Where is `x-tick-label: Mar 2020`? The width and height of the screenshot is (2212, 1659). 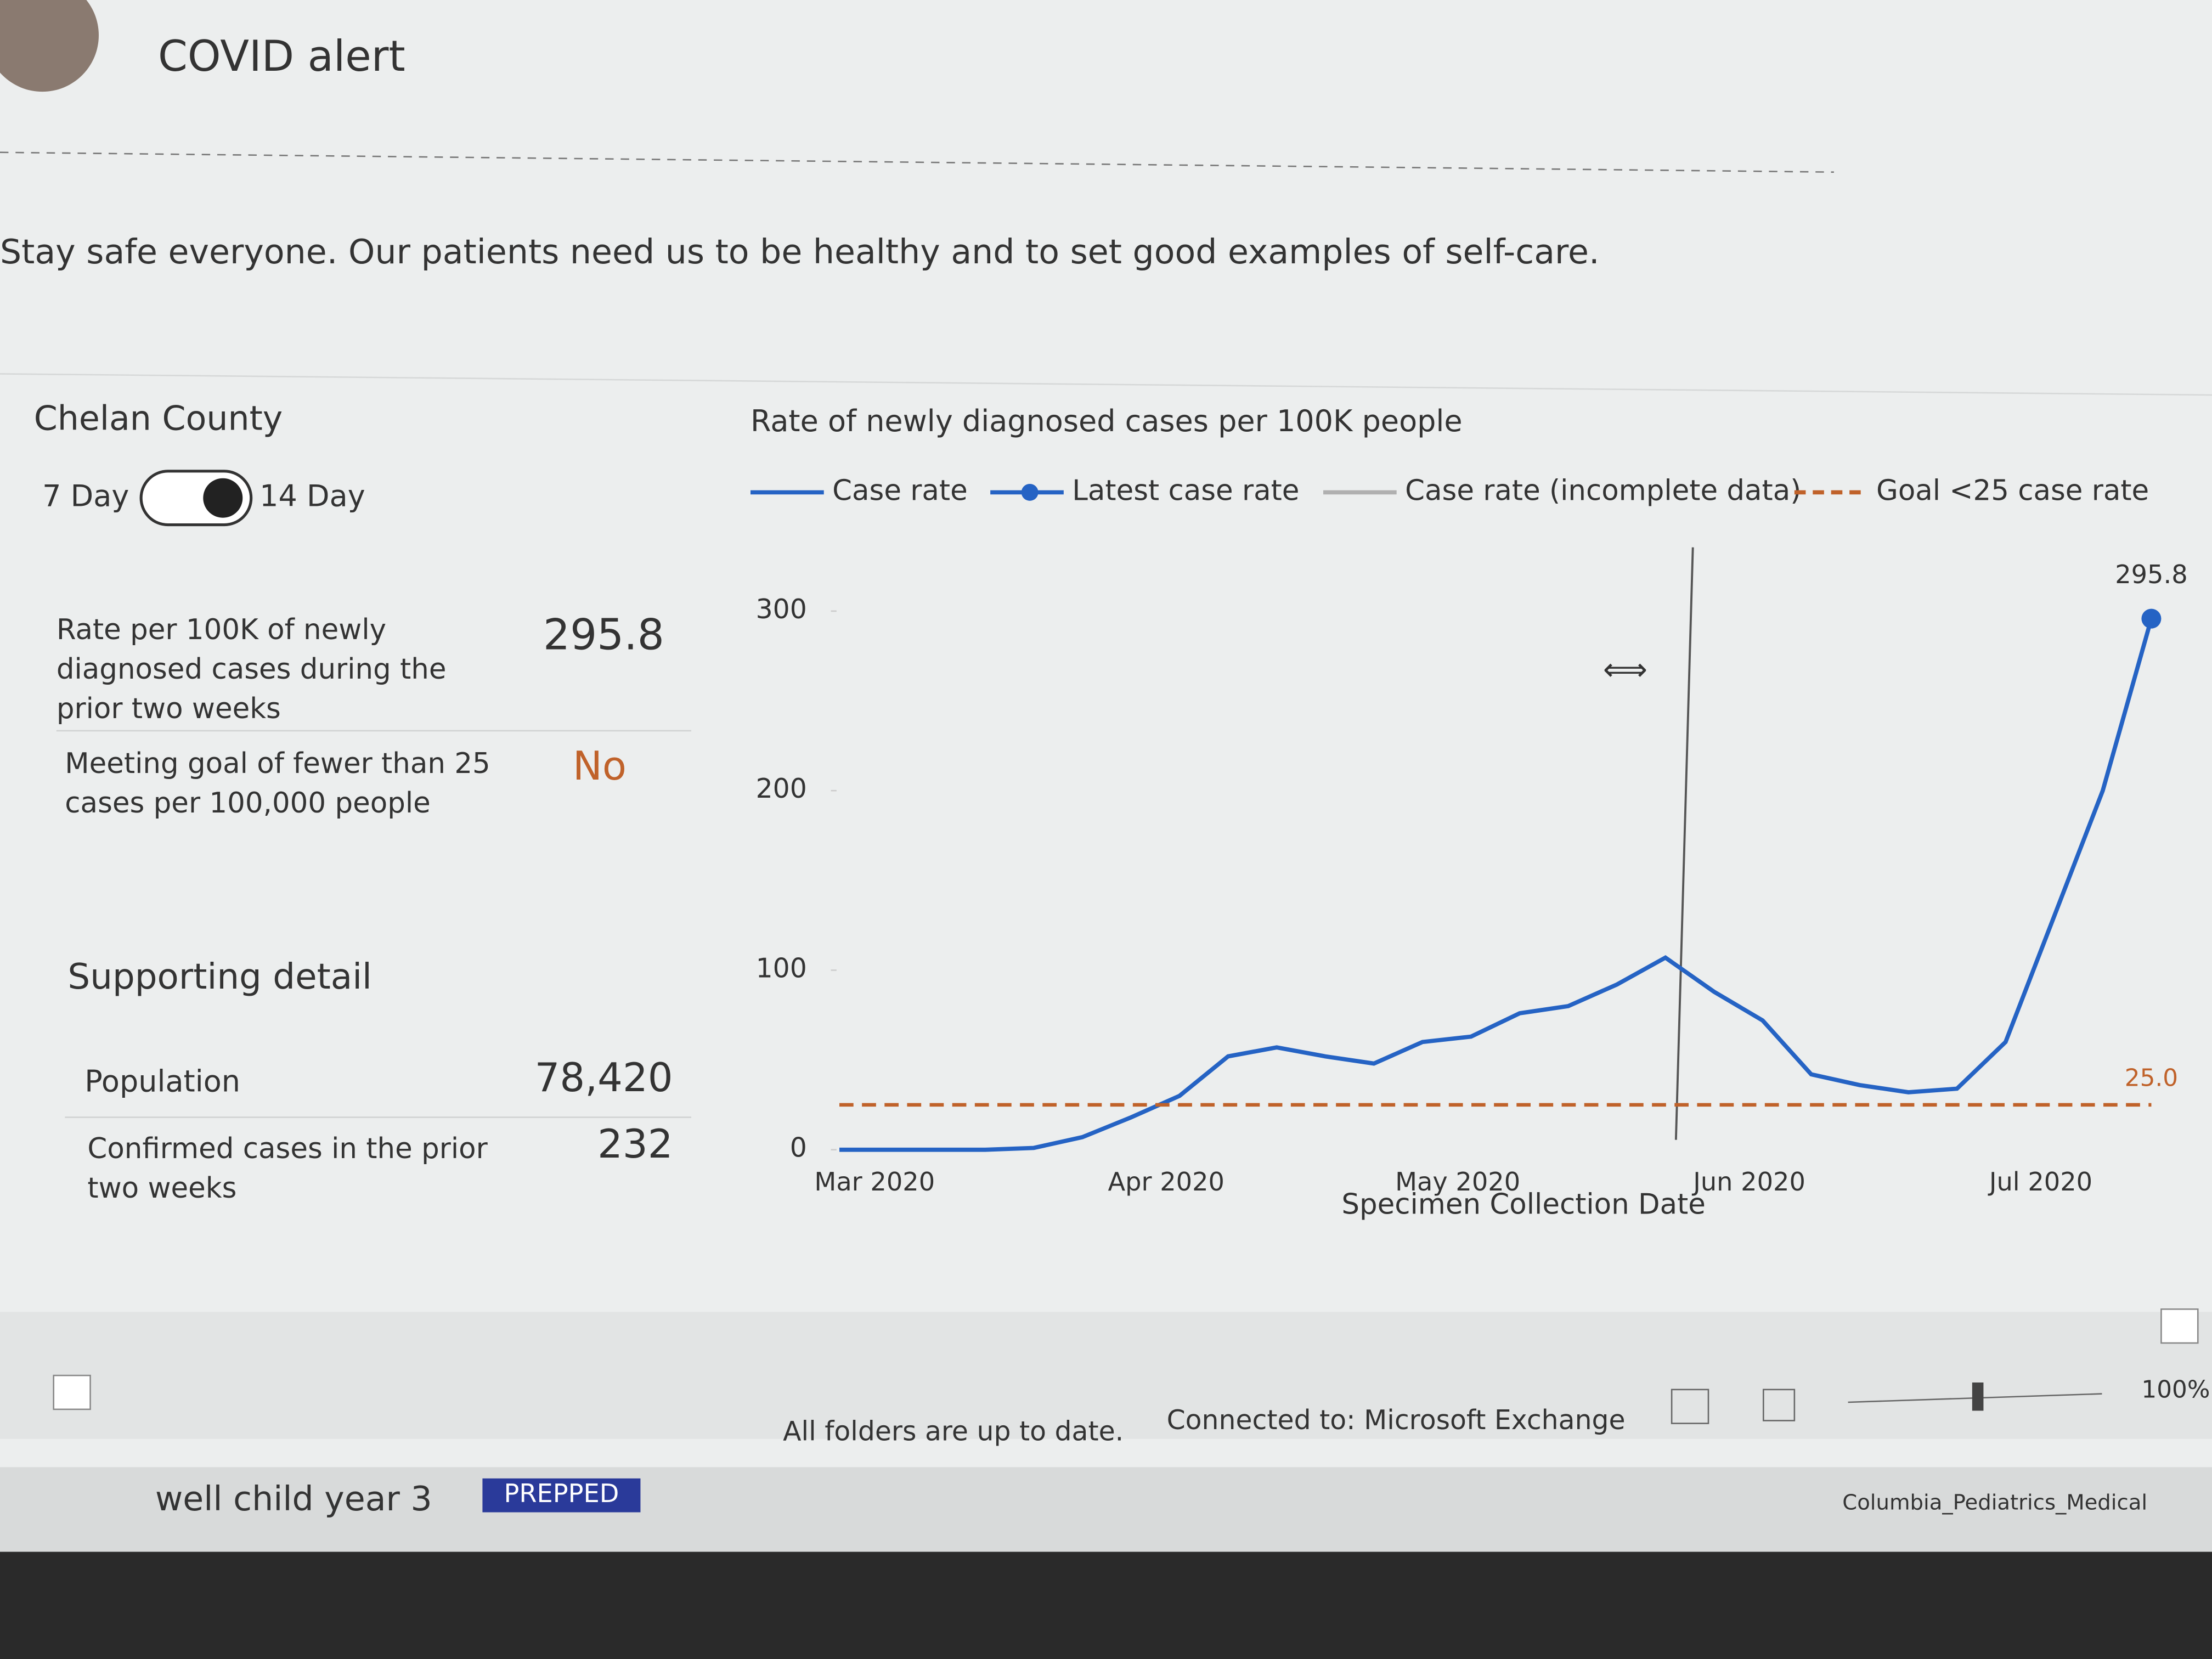
x-tick-label: Mar 2020 is located at coordinates (874, 1182).